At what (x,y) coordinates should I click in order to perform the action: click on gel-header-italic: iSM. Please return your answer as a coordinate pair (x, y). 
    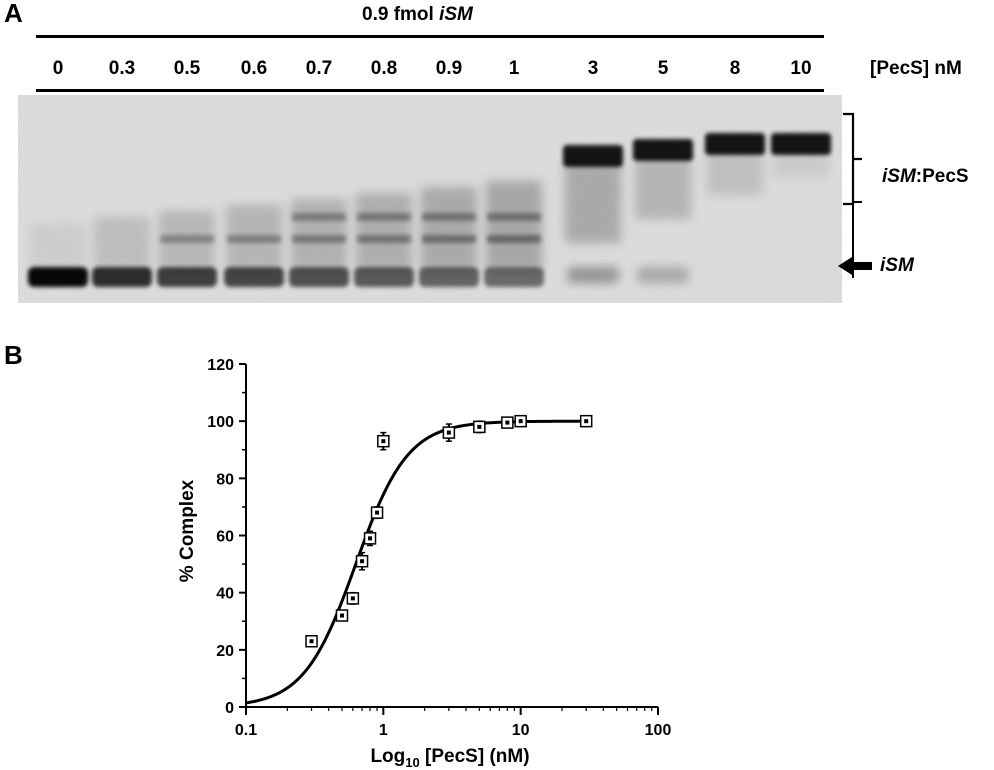
    Looking at the image, I should click on (456, 14).